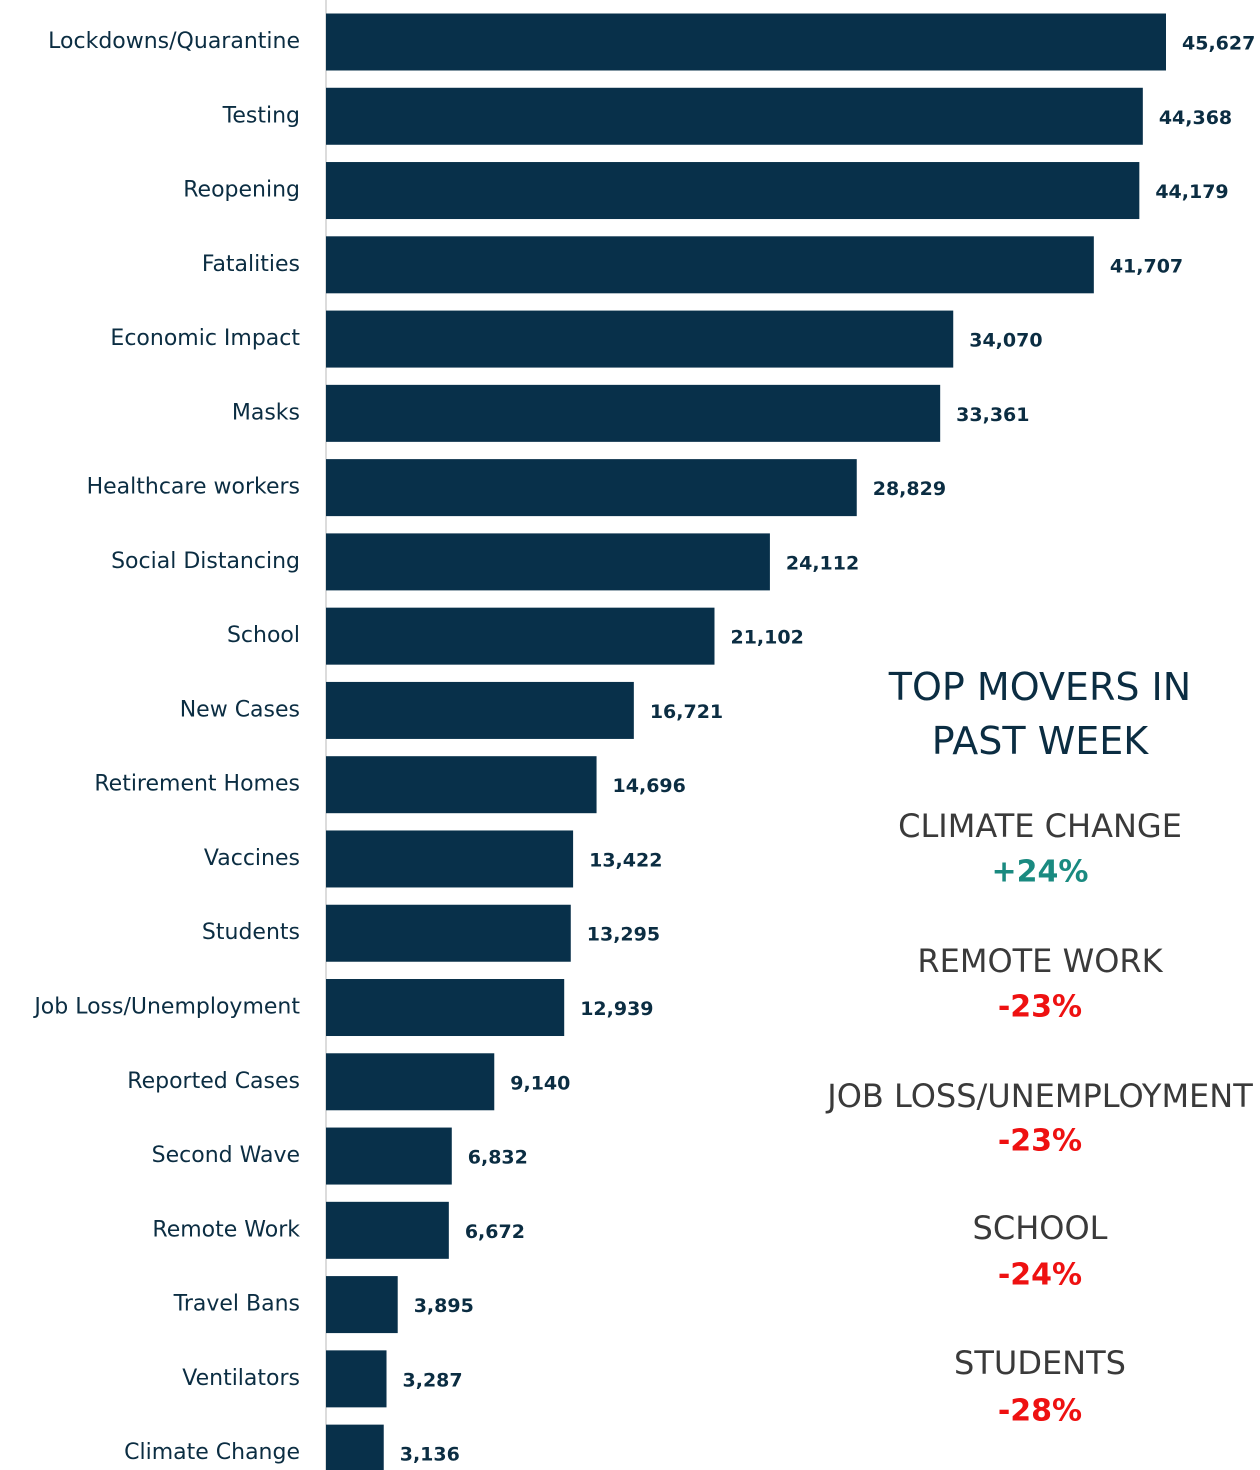 The height and width of the screenshot is (1470, 1260). What do you see at coordinates (226, 1229) in the screenshot?
I see `category-label: Remote Work` at bounding box center [226, 1229].